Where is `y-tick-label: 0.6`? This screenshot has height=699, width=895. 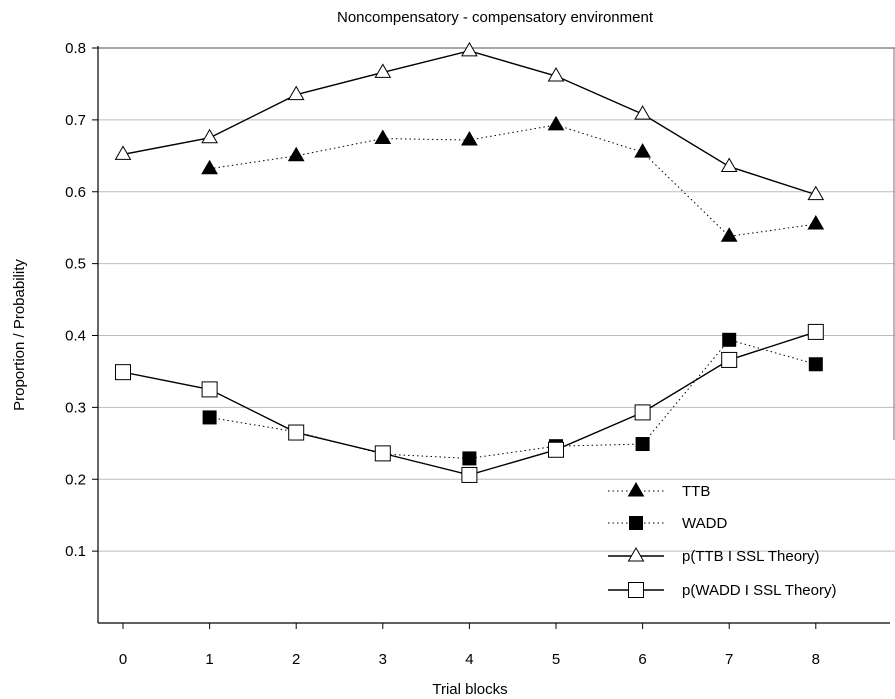
y-tick-label: 0.6 is located at coordinates (75, 192).